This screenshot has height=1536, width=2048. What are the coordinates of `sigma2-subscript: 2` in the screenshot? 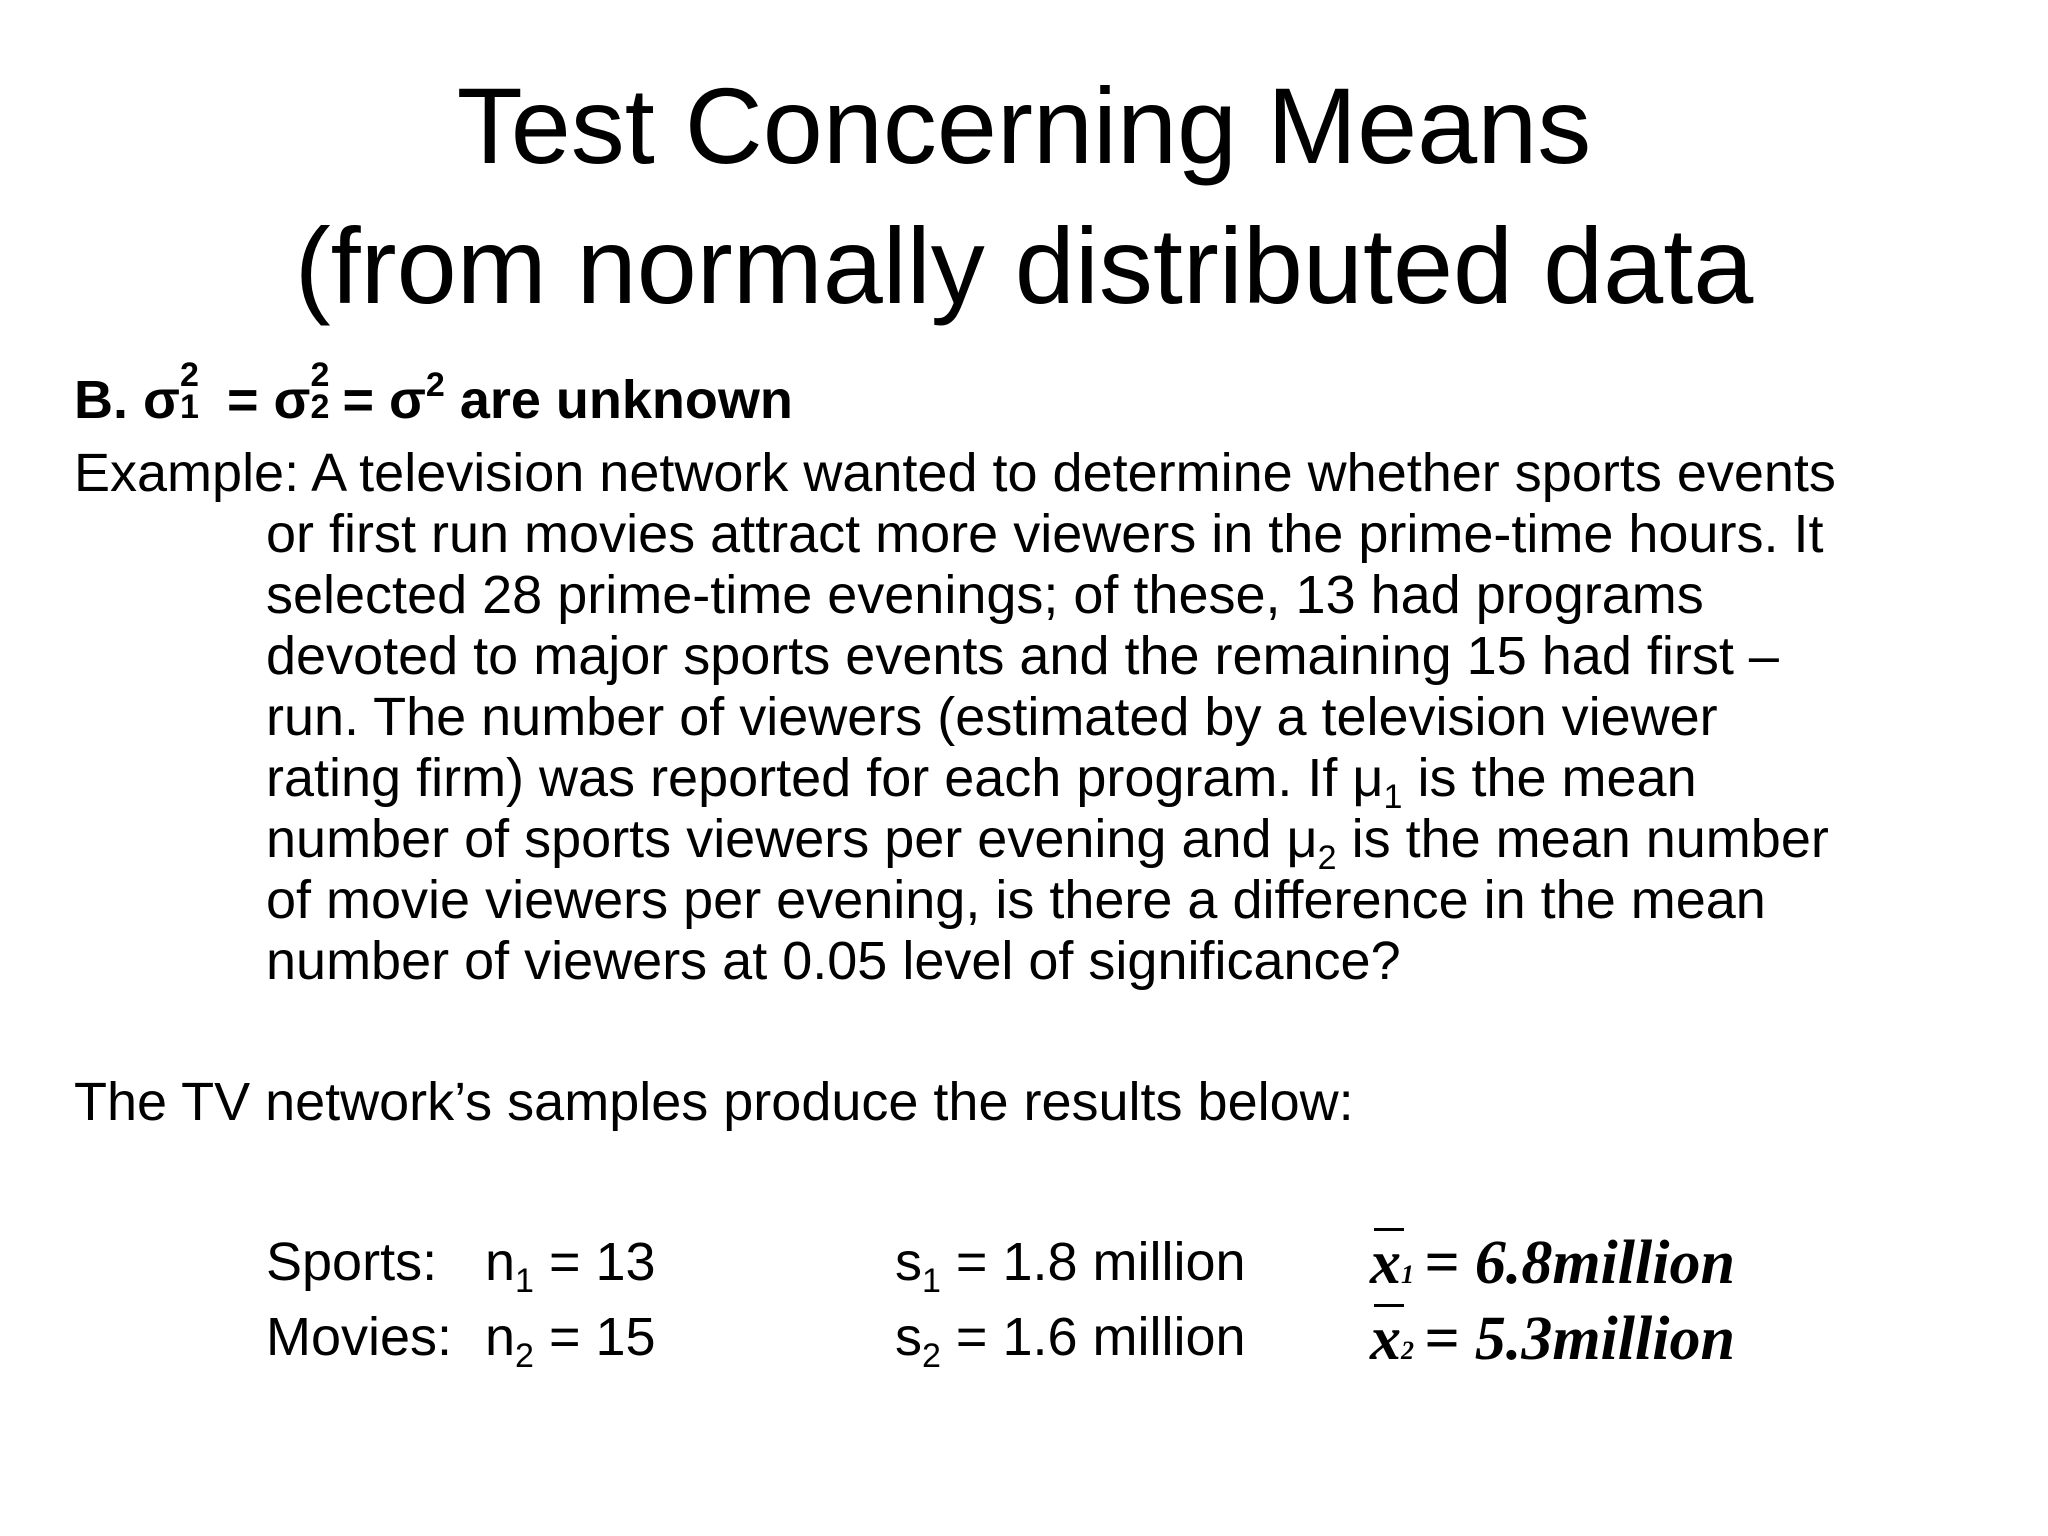 It's located at (320, 407).